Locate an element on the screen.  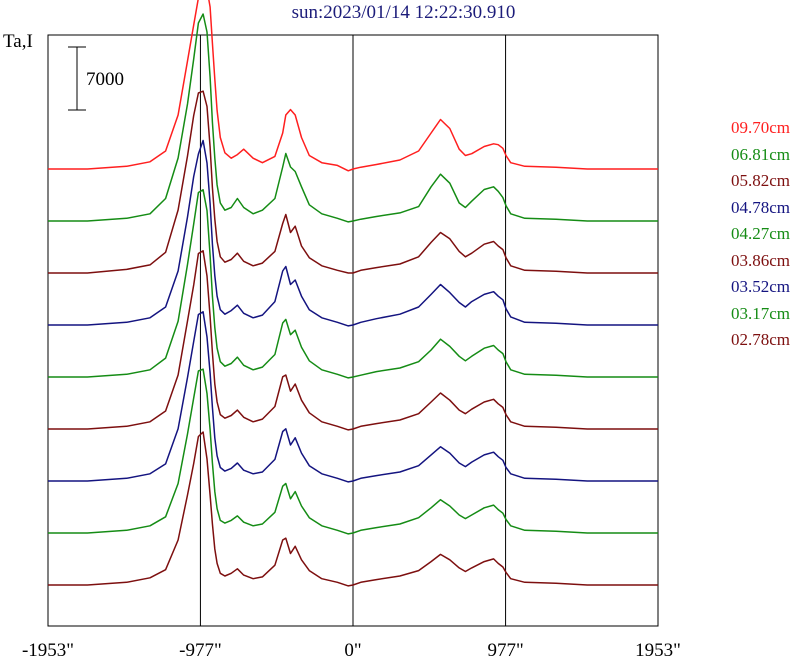
scale-bar-label: 7000 is located at coordinates (105, 79).